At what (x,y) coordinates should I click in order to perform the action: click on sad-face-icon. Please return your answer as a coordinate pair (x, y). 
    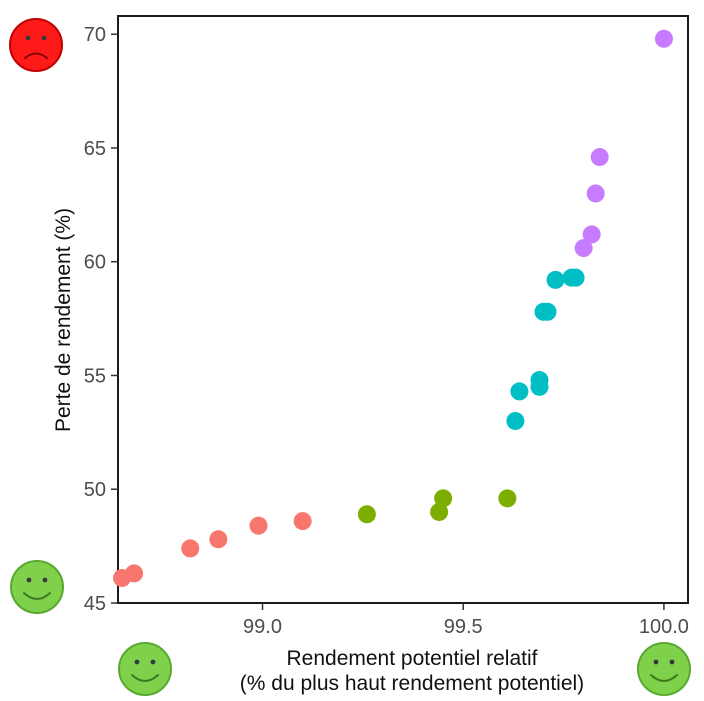
    Looking at the image, I should click on (36, 45).